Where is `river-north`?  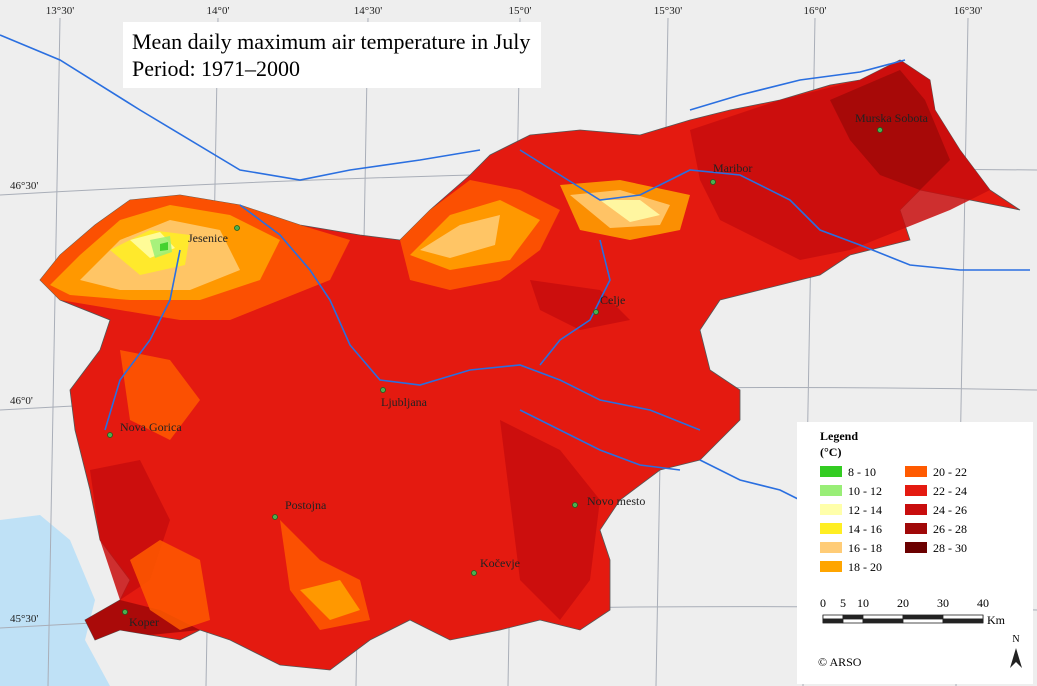 river-north is located at coordinates (240, 107).